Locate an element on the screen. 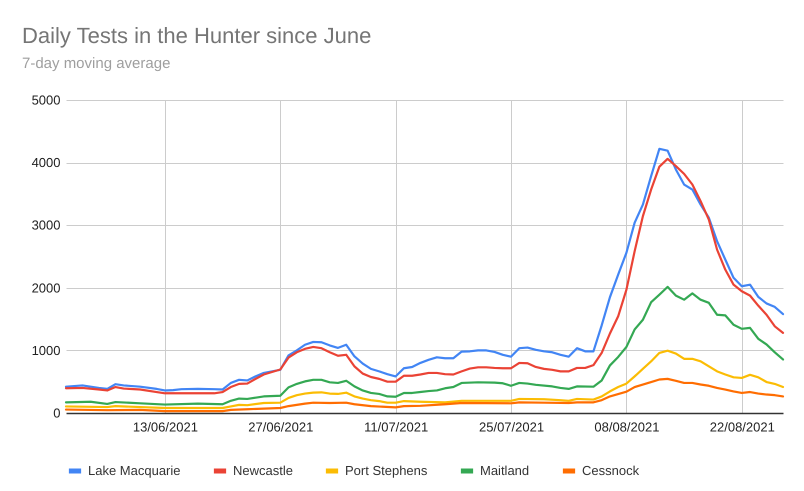 Image resolution: width=804 pixels, height=491 pixels. legend-label: Cessnock is located at coordinates (611, 470).